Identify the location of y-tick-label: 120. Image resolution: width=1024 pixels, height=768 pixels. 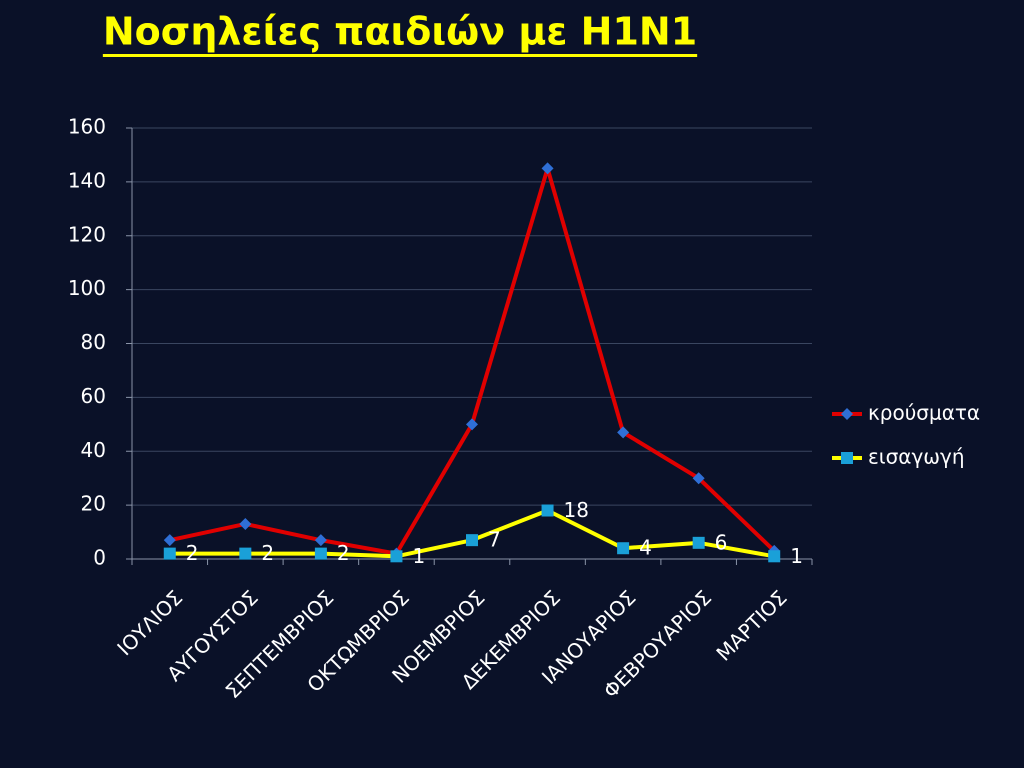
(87, 234).